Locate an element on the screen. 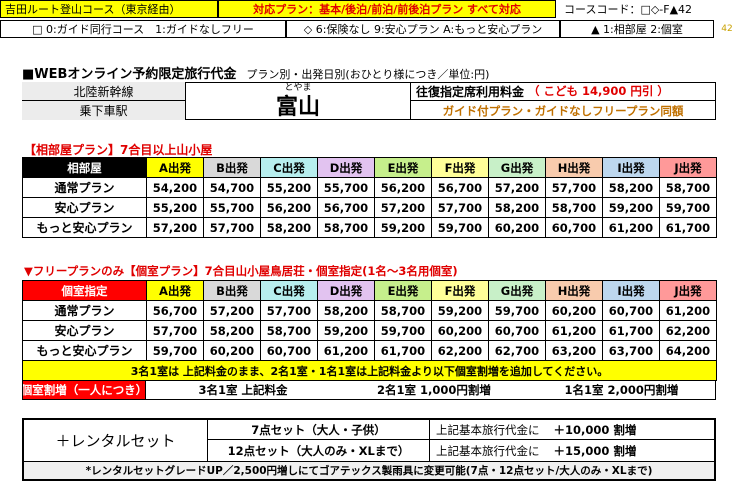  col-h: H出発 is located at coordinates (574, 167).